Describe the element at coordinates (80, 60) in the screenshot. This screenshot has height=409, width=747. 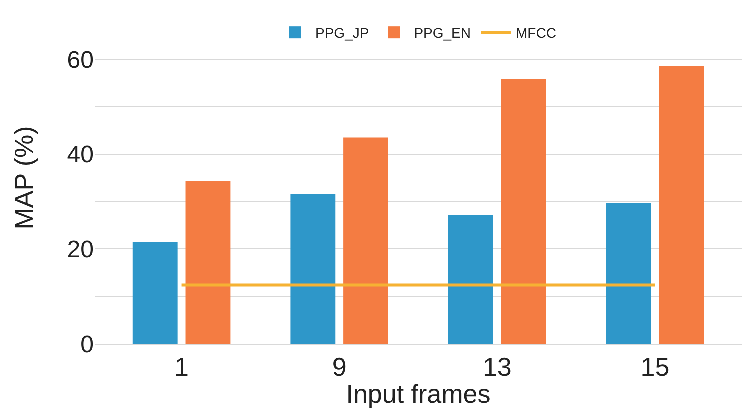
I see `y-tick-label: 60` at that location.